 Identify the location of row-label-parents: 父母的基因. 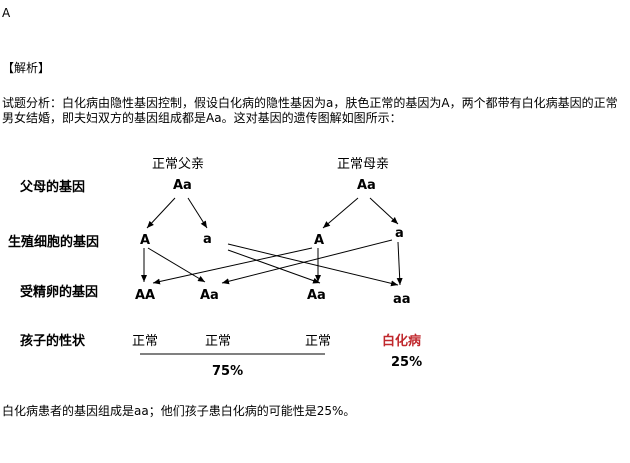
(52, 187).